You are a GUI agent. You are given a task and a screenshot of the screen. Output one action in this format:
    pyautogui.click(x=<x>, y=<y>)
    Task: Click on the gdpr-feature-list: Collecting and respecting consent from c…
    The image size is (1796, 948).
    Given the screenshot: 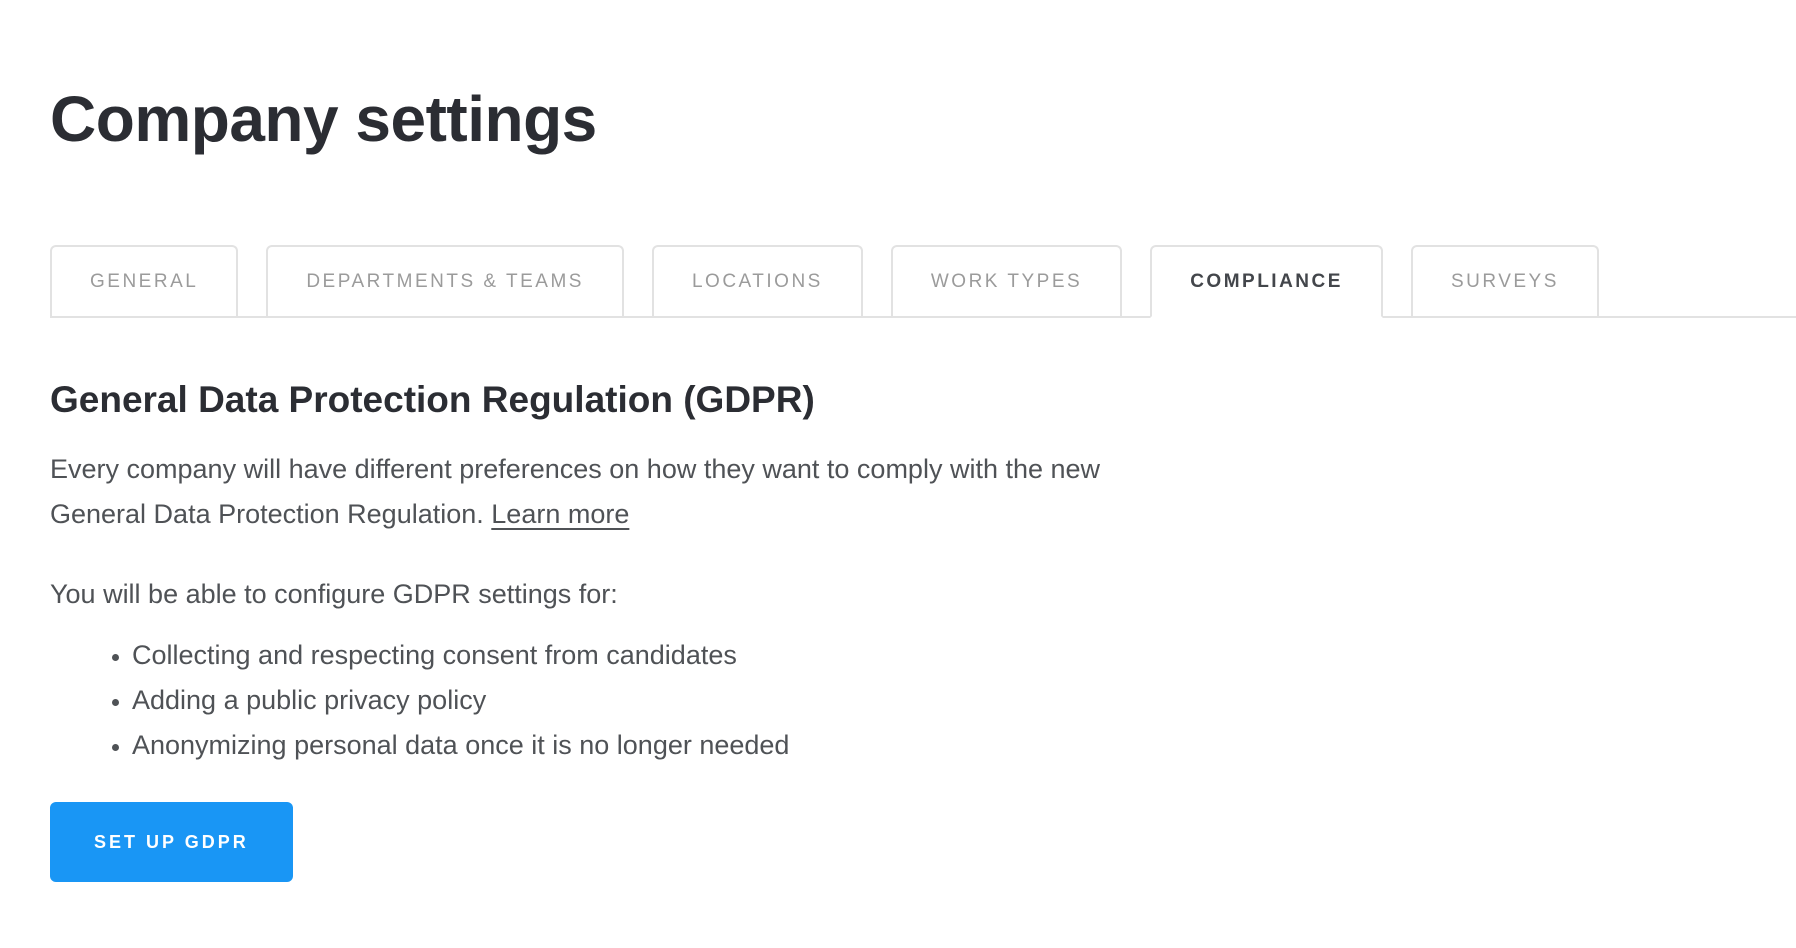 What is the action you would take?
    pyautogui.click(x=923, y=700)
    